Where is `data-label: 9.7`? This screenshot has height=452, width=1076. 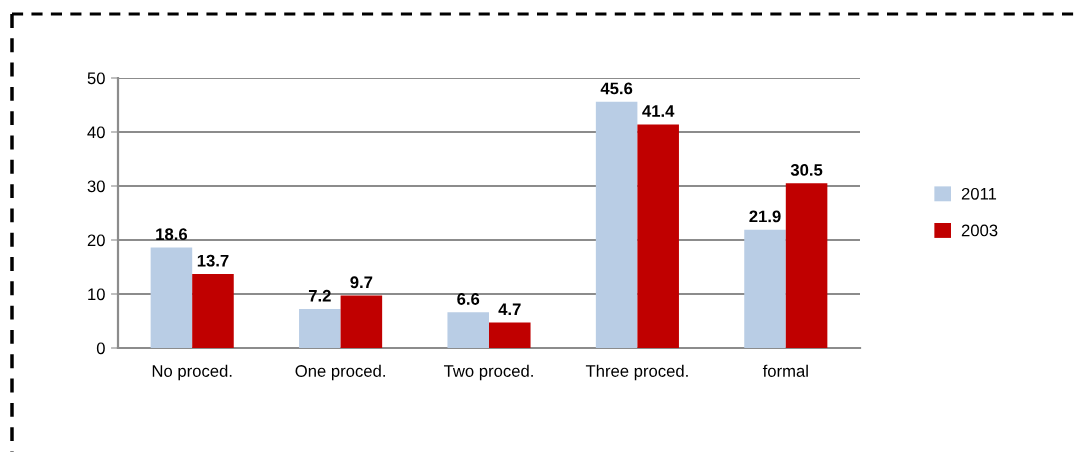 data-label: 9.7 is located at coordinates (361, 282).